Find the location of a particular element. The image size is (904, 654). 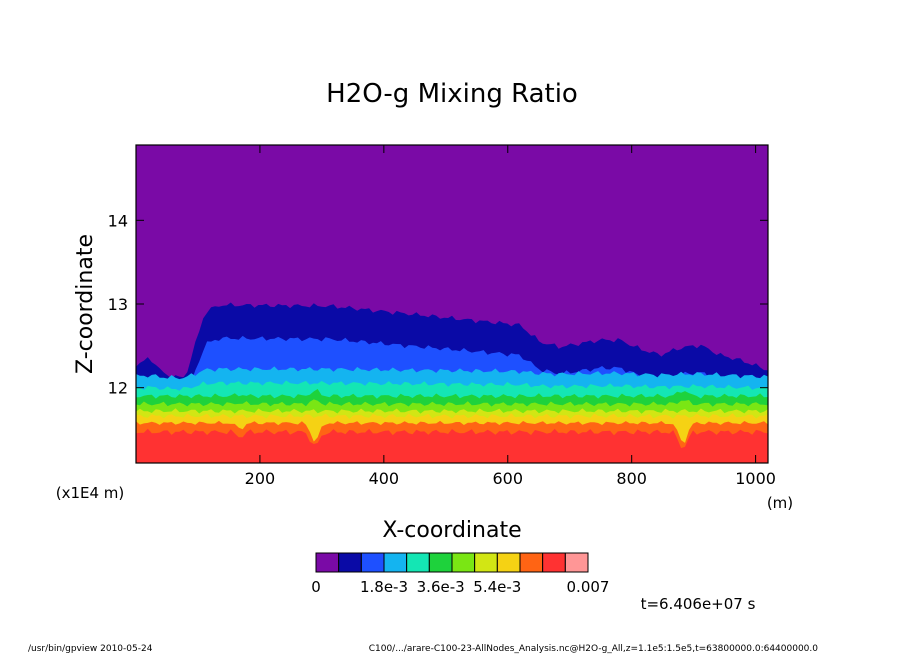

colorbar-labels: 0 1.8e-3 3.6e-3 5.4e-3 0.007 is located at coordinates (460, 587).